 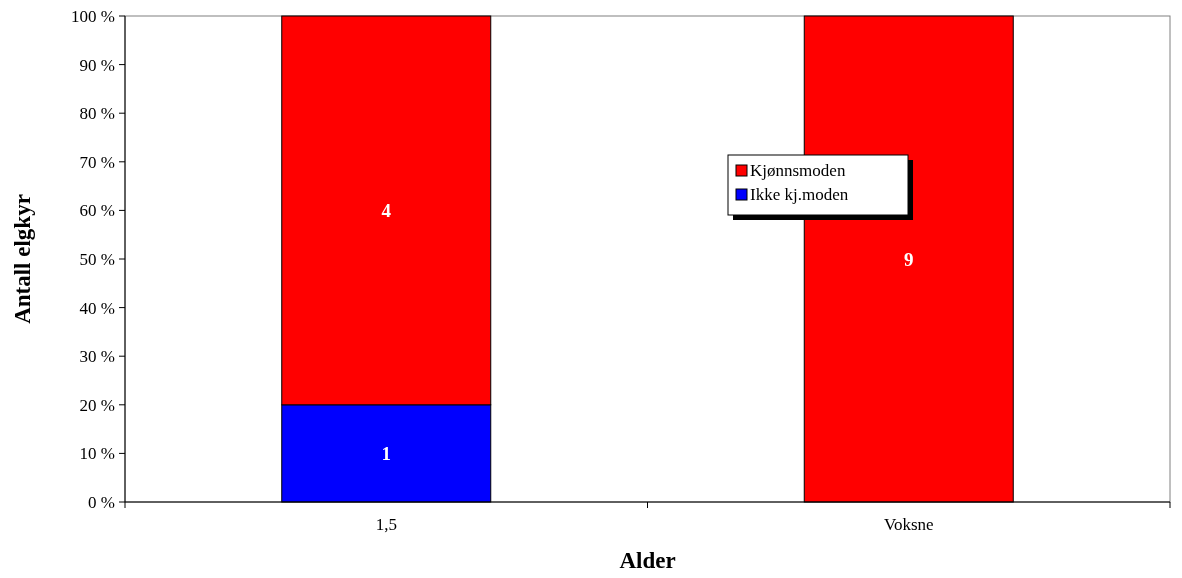 What do you see at coordinates (386, 454) in the screenshot?
I see `annotation: 1` at bounding box center [386, 454].